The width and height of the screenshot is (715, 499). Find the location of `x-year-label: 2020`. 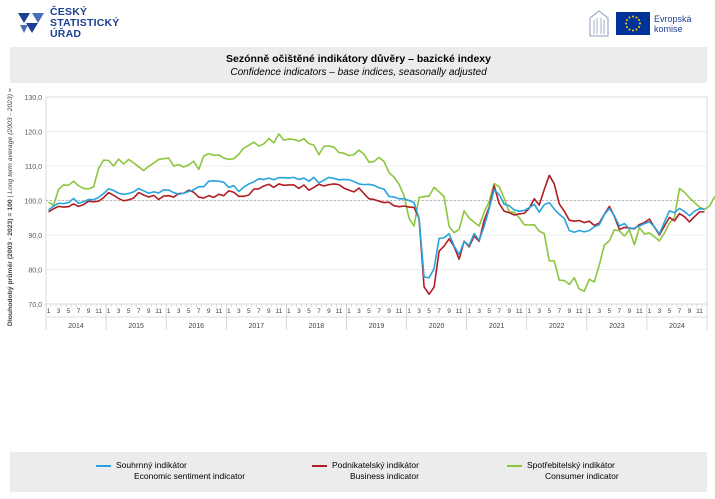

x-year-label: 2020 is located at coordinates (437, 326).